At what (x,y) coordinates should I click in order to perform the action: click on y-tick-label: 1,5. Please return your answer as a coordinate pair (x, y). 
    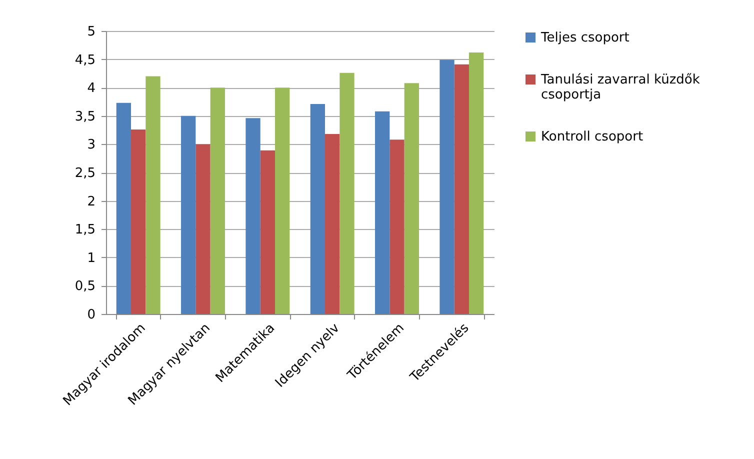
    Looking at the image, I should click on (85, 230).